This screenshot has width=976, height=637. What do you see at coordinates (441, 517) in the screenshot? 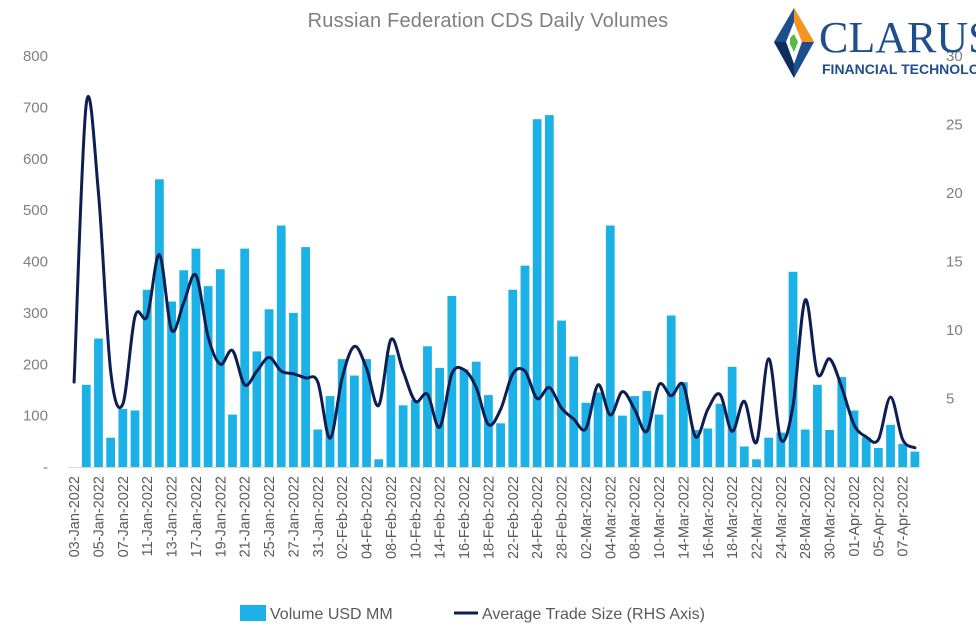
I see `x-tick-label: 14-Feb-2022` at bounding box center [441, 517].